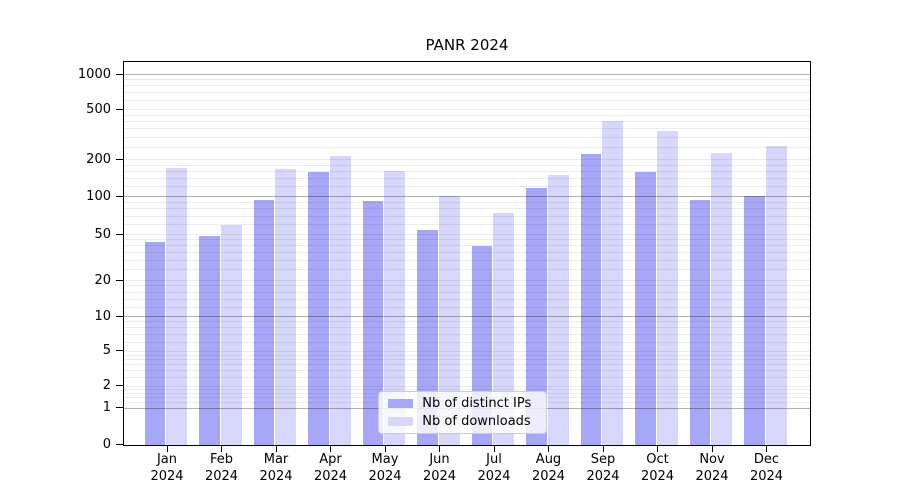 Image resolution: width=900 pixels, height=500 pixels. I want to click on x-tick-label-jun: Jun 2024, so click(439, 468).